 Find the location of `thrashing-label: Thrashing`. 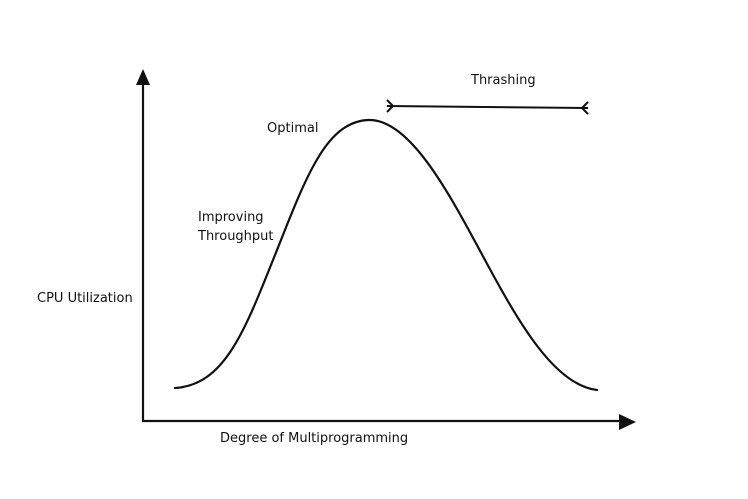

thrashing-label: Thrashing is located at coordinates (503, 80).